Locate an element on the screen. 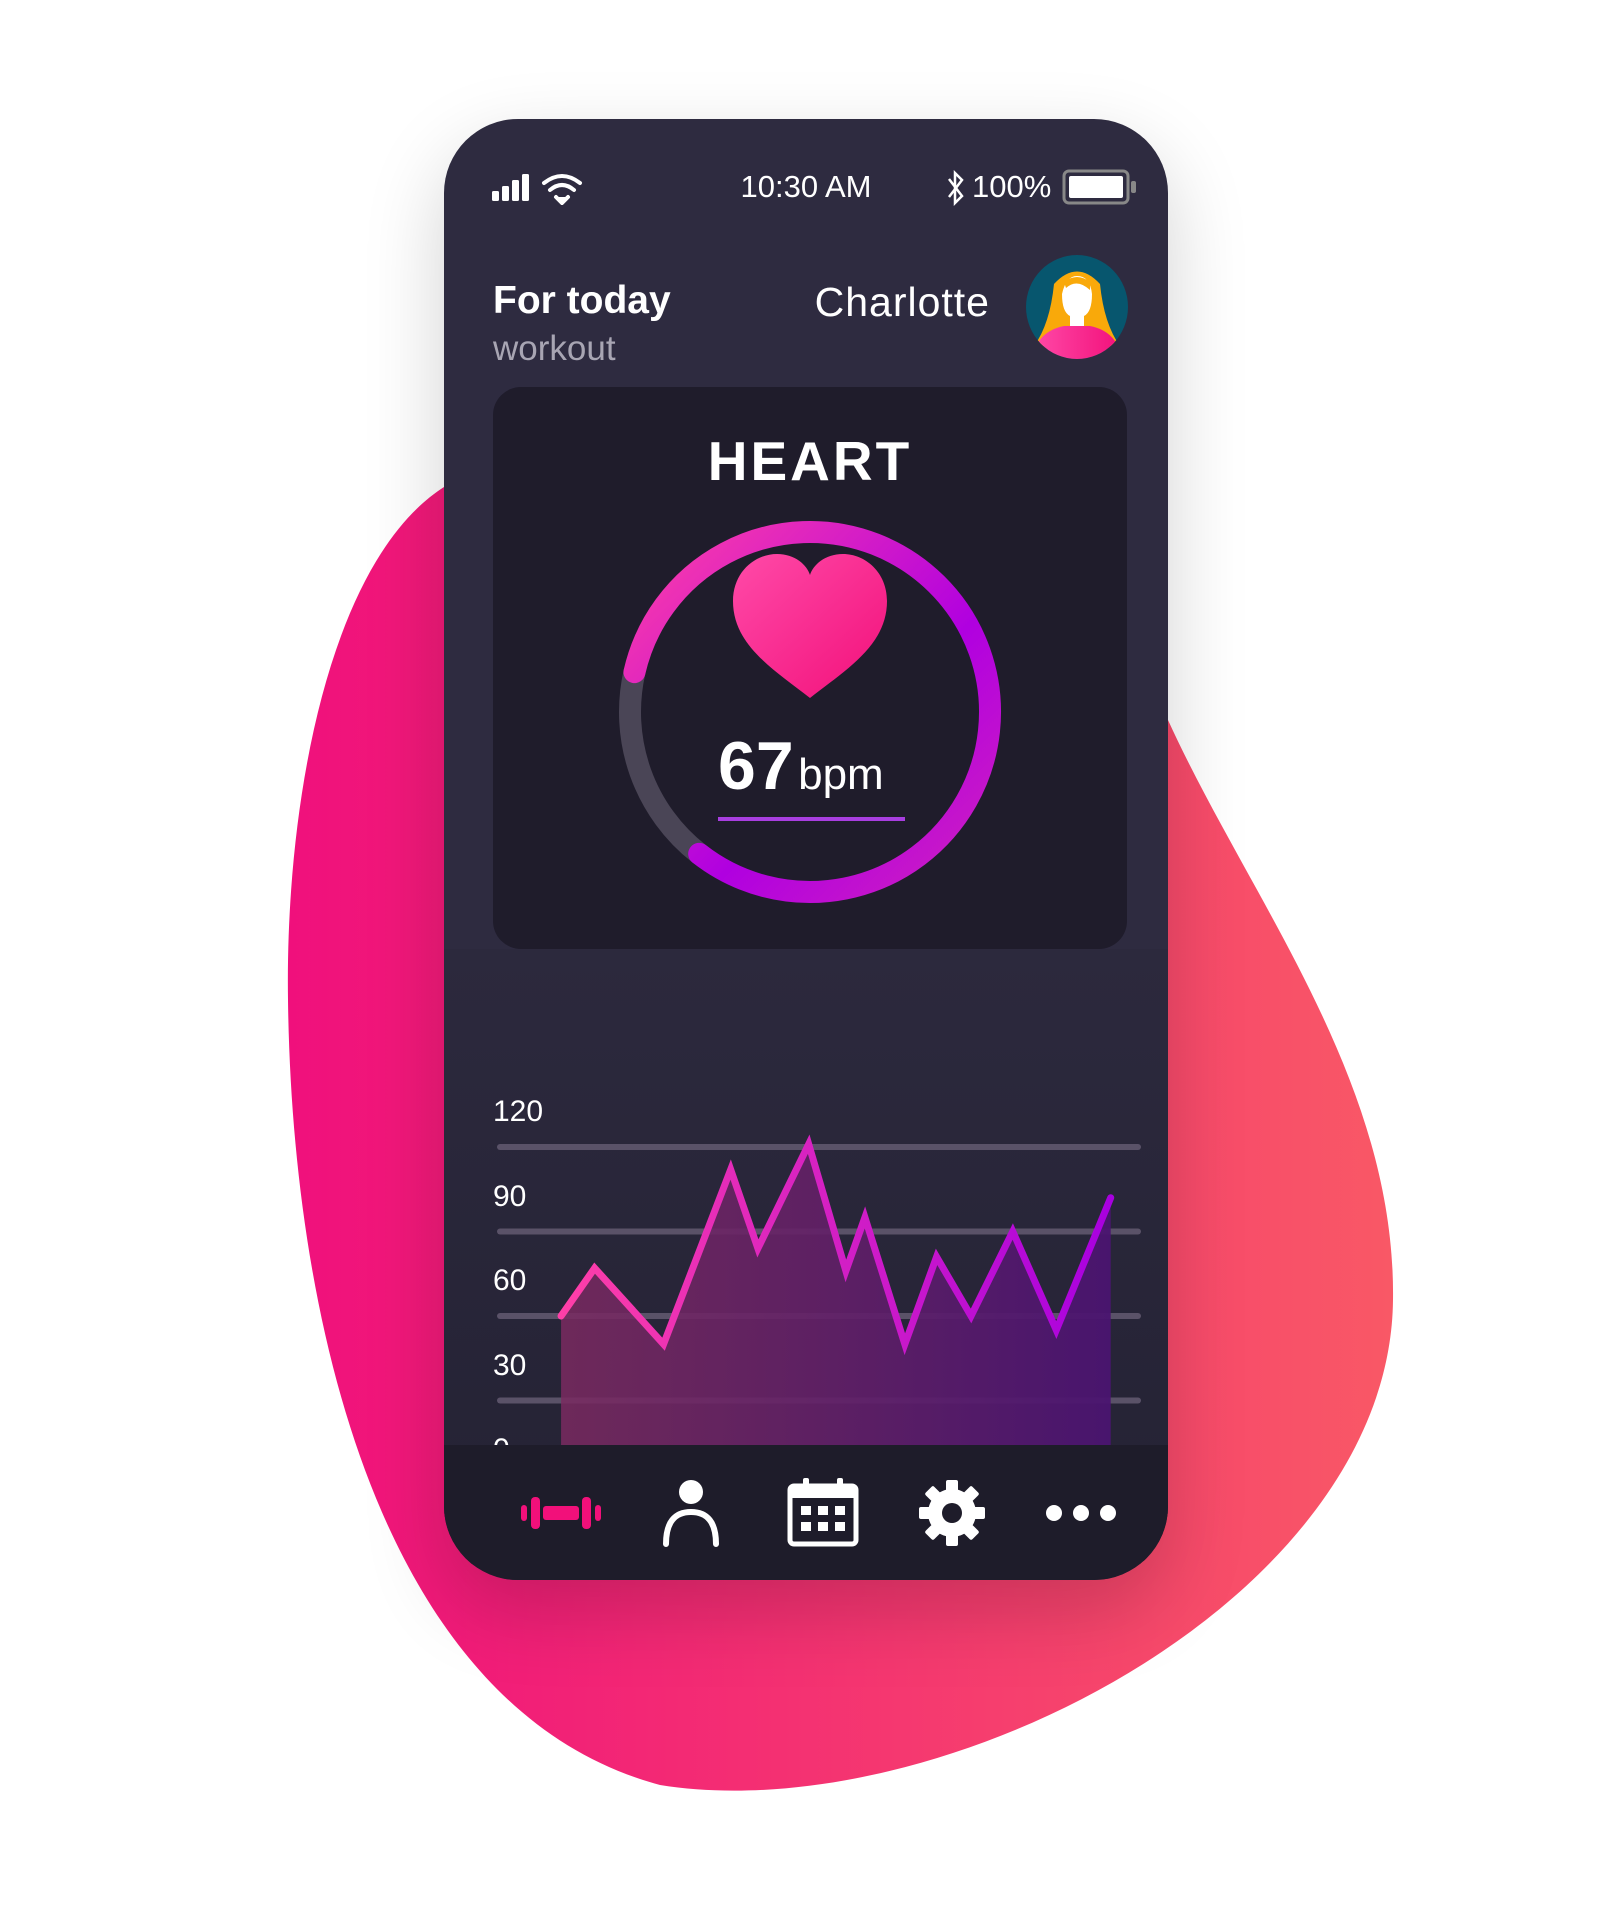 This screenshot has width=1623, height=1920. nav-calendar is located at coordinates (823, 1513).